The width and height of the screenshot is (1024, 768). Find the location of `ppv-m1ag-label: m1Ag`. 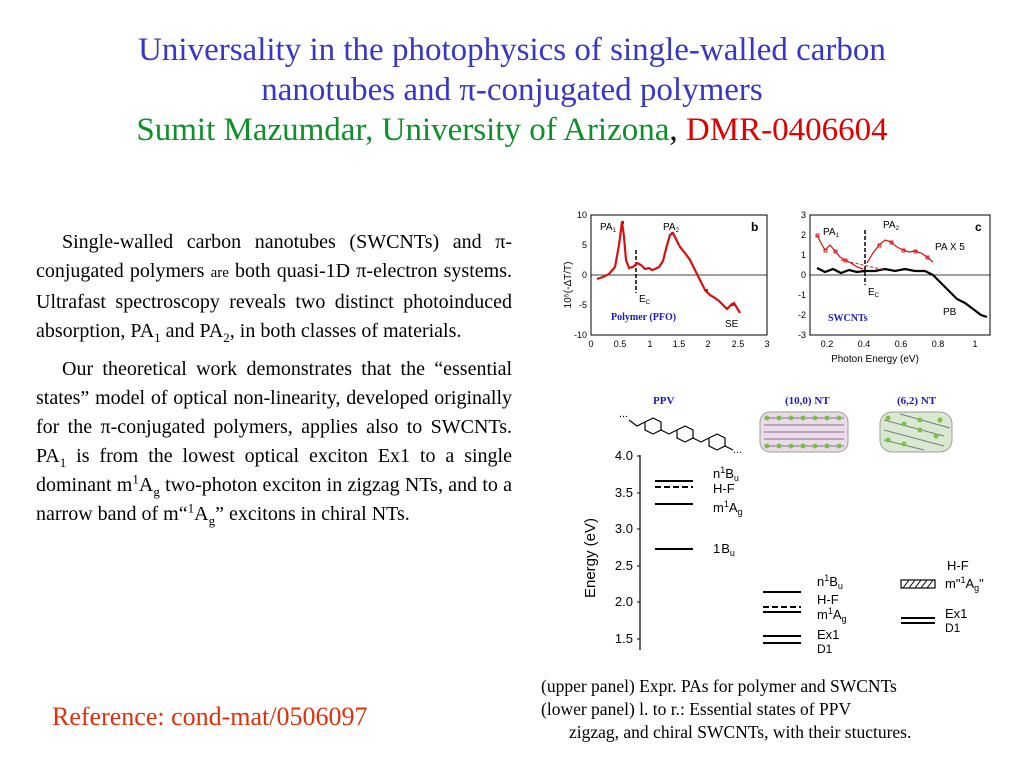

ppv-m1ag-label: m1Ag is located at coordinates (728, 508).